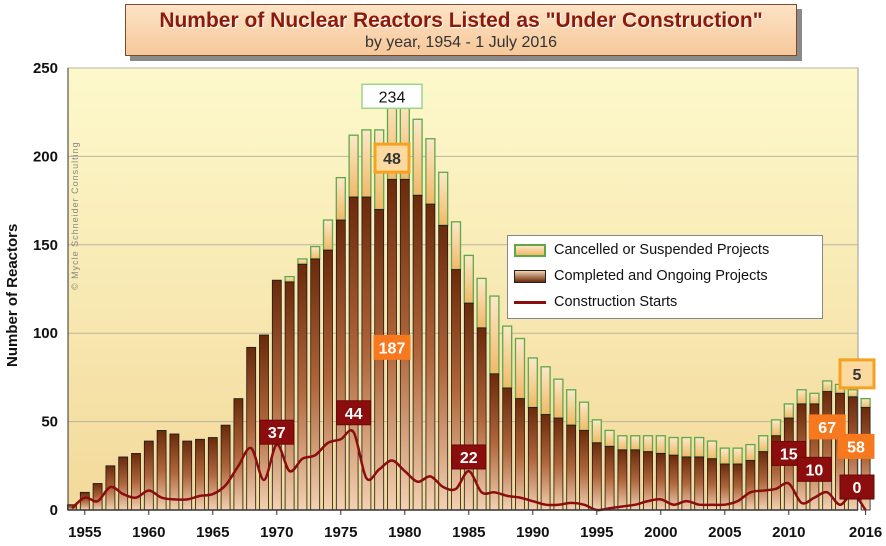 Image resolution: width=886 pixels, height=546 pixels. What do you see at coordinates (662, 250) in the screenshot?
I see `legend-label-cancelled: Cancelled or Suspended Projects` at bounding box center [662, 250].